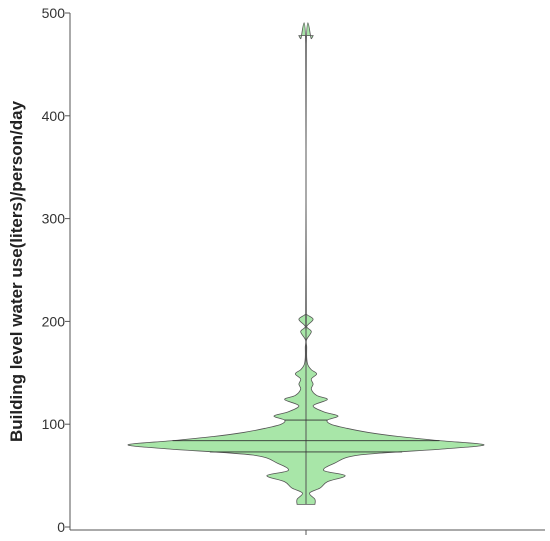 This screenshot has height=541, width=550. I want to click on quartile-lines, so click(306, 436).